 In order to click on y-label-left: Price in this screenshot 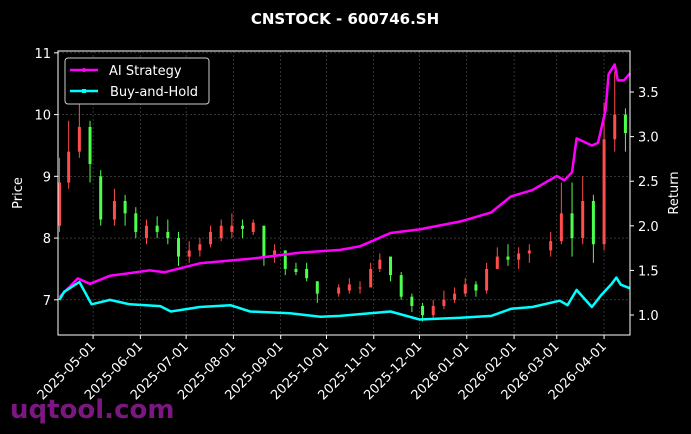, I will do `click(18, 193)`.